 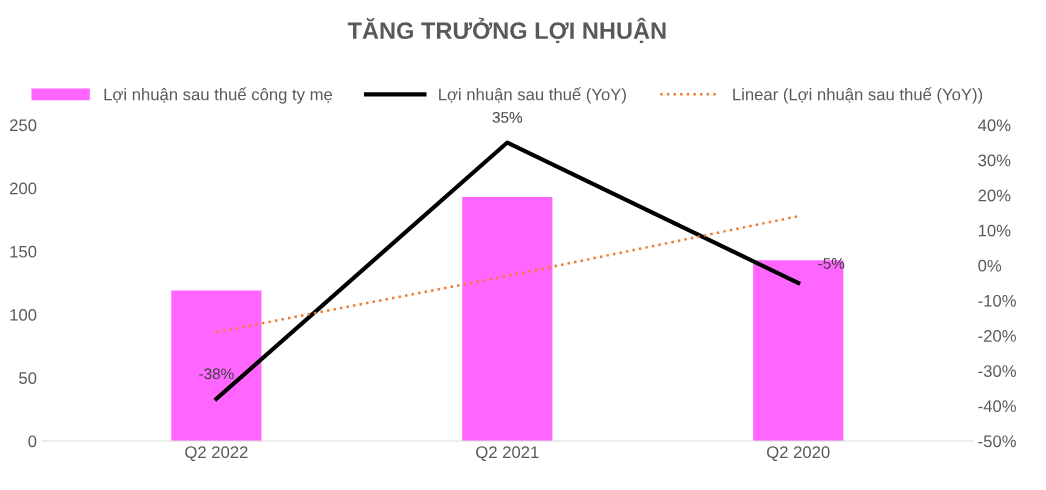 What do you see at coordinates (32, 441) in the screenshot?
I see `y-tick-label: 0` at bounding box center [32, 441].